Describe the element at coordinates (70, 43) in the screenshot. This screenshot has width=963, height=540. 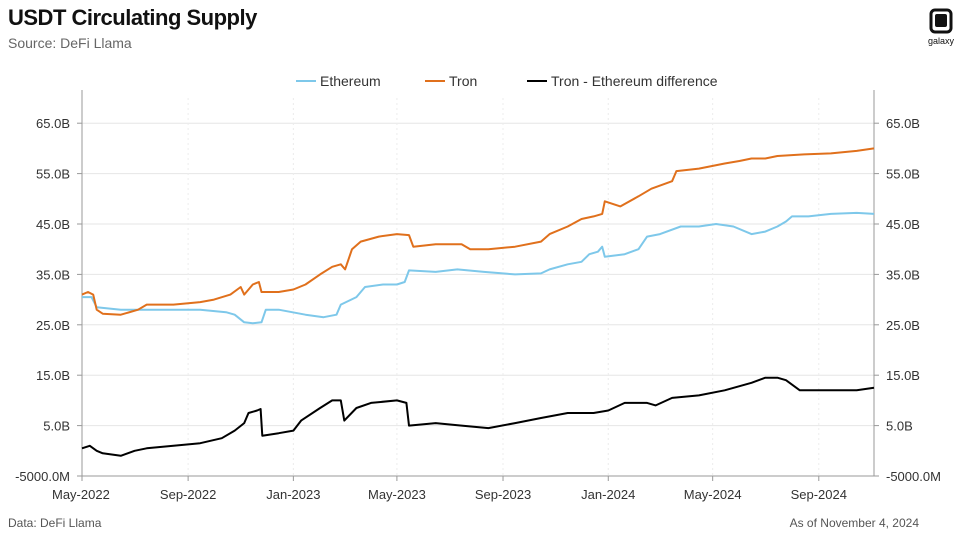
I see `chart-subtitle: Source: DeFi Llama` at that location.